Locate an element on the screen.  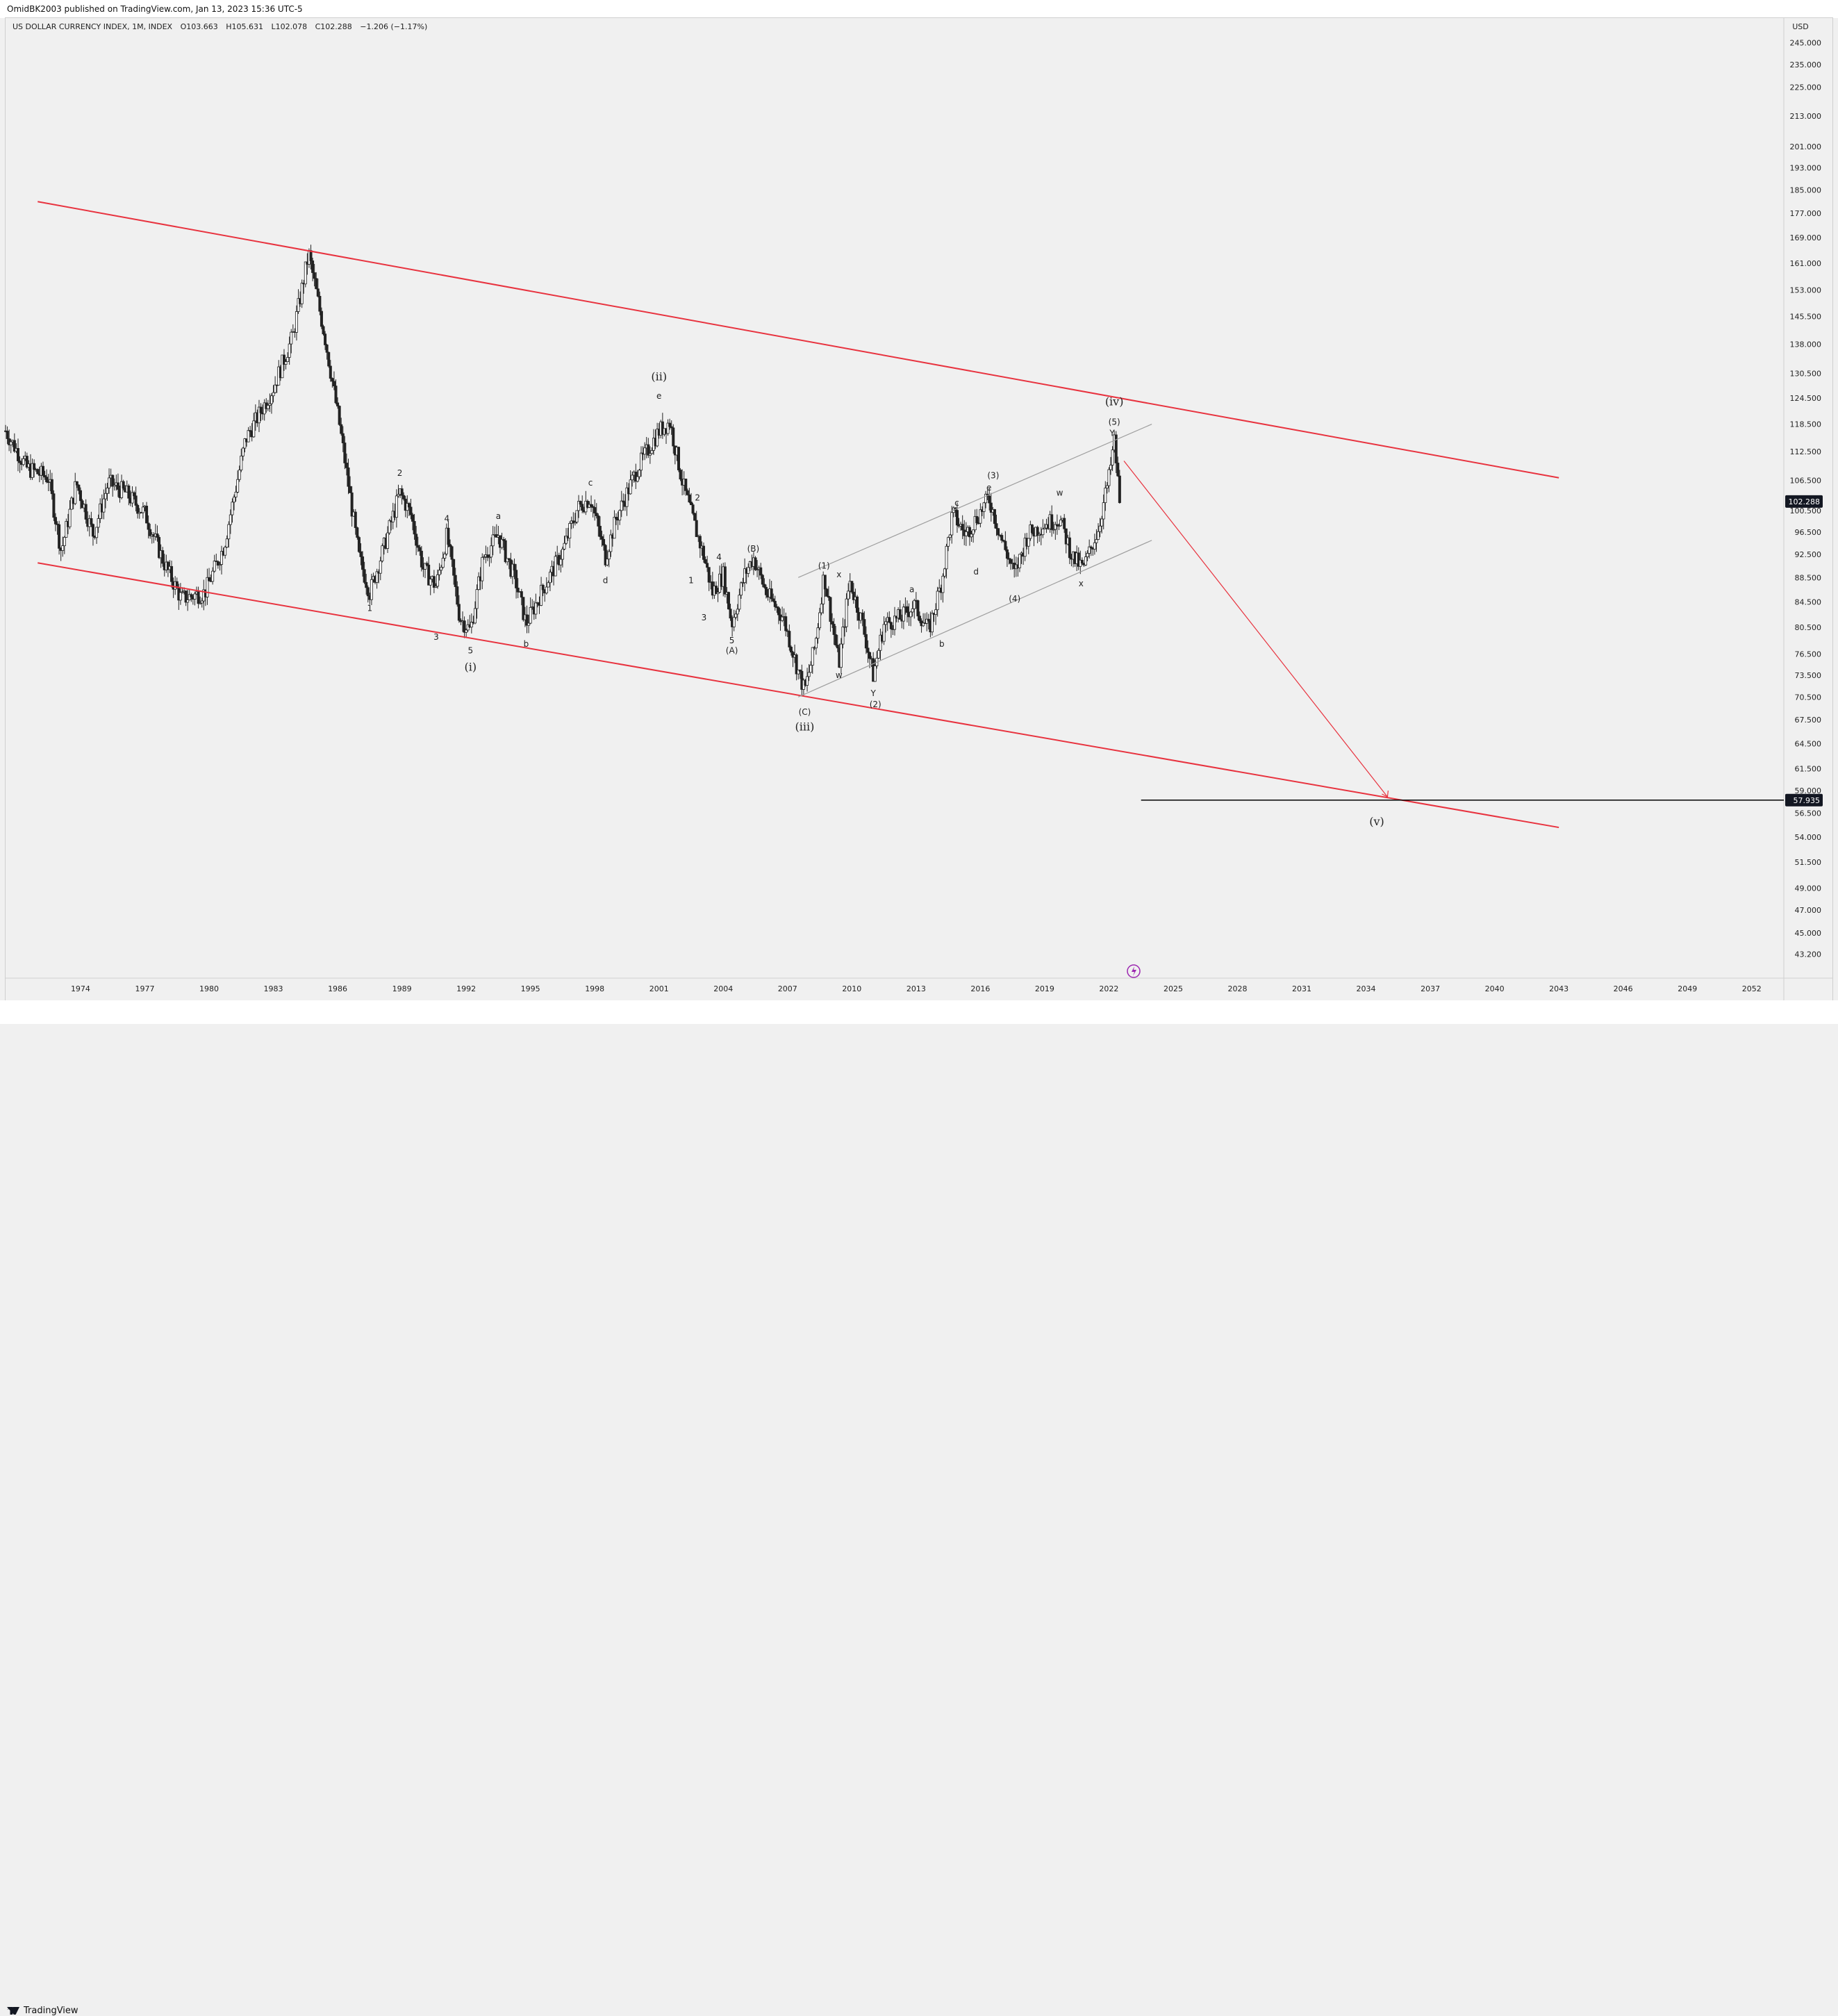
x-tick-label: 2031 is located at coordinates (1301, 988).